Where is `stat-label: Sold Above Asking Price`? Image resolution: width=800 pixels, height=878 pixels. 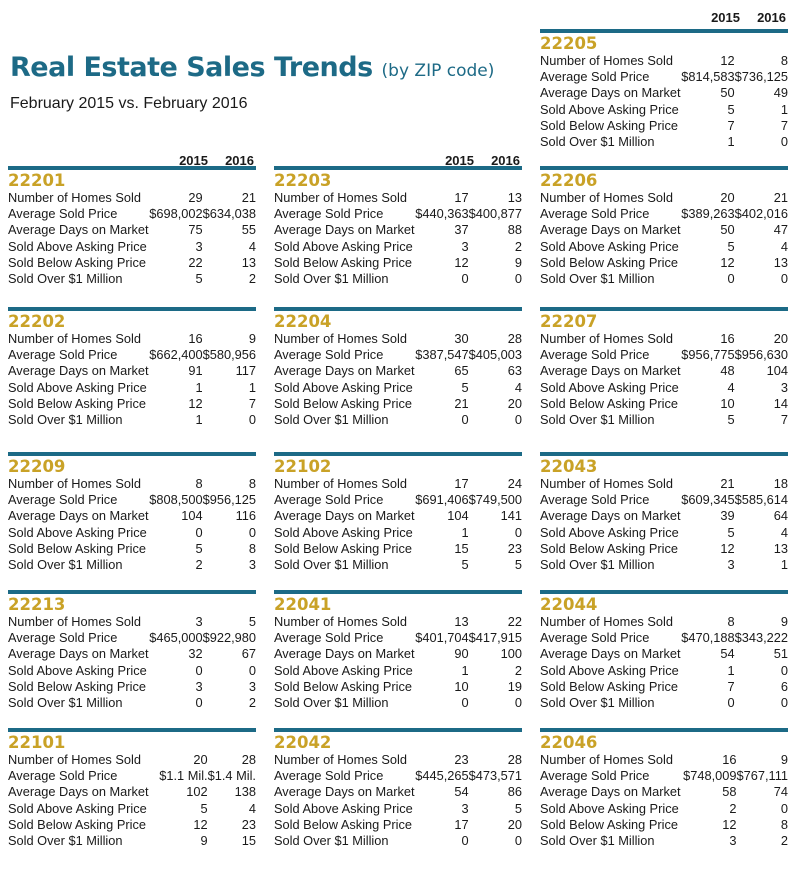
stat-label: Sold Above Asking Price is located at coordinates (343, 808).